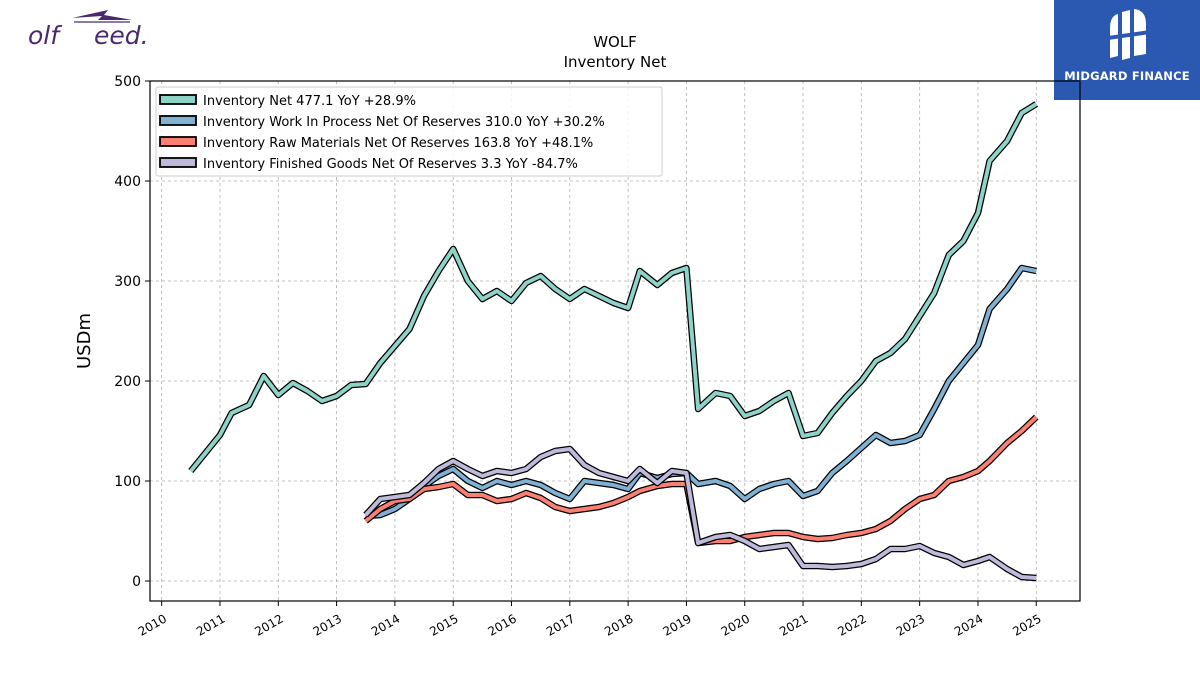  I want to click on y-tick-label: 400, so click(127, 182).